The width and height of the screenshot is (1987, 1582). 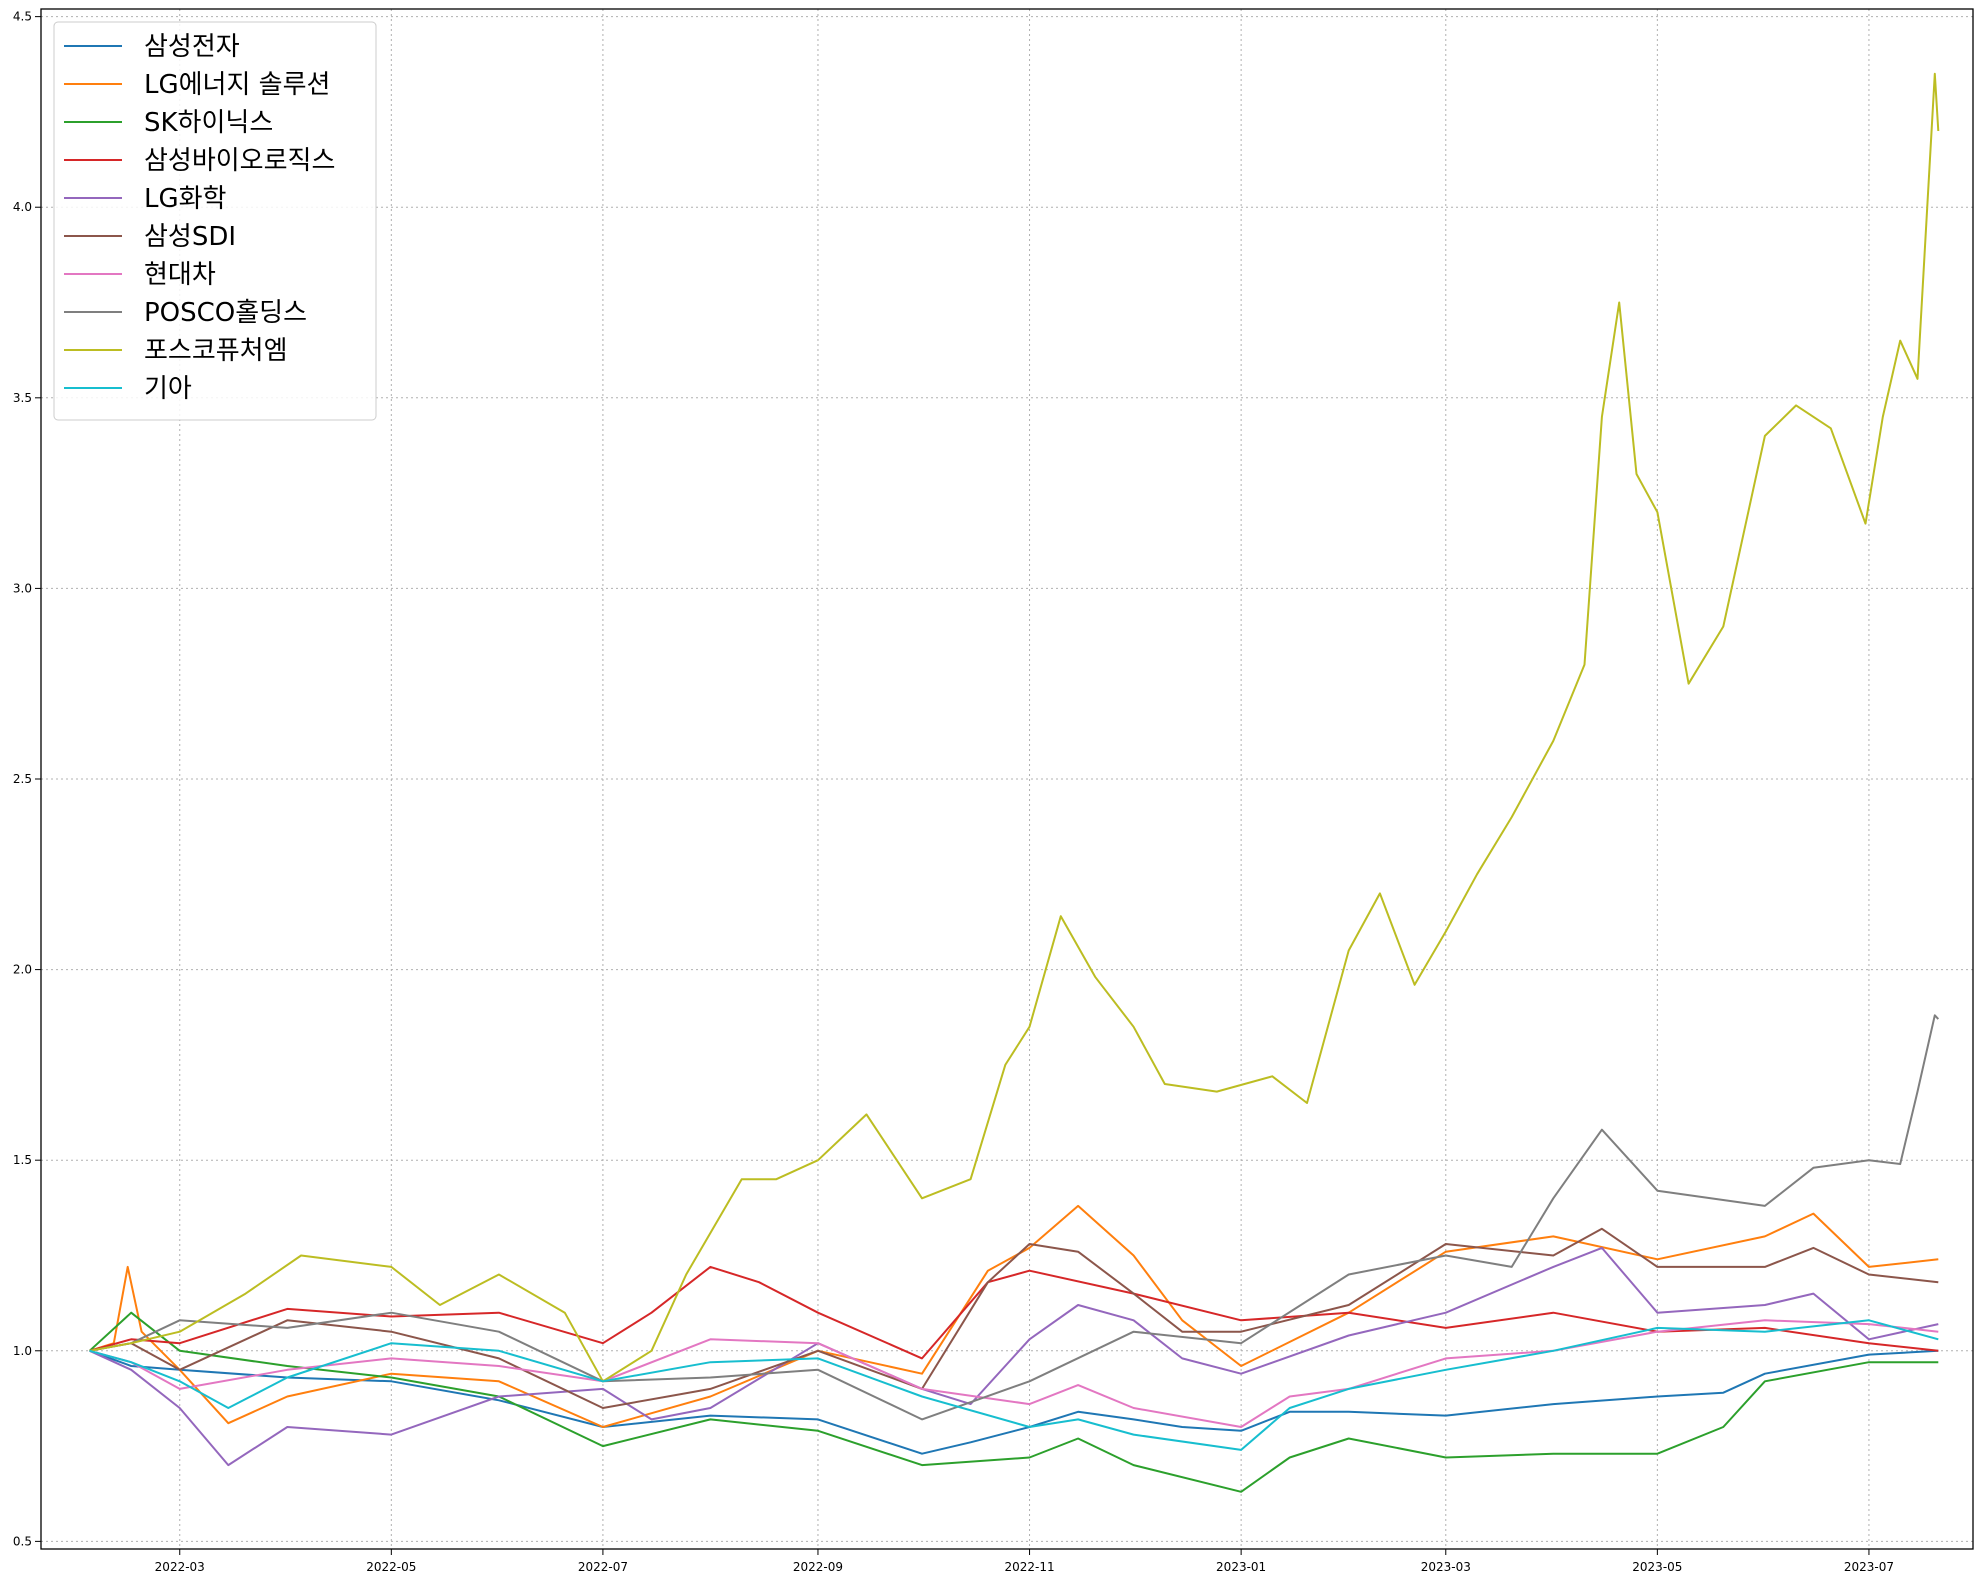 What do you see at coordinates (391, 1567) in the screenshot?
I see `x-tick-label: 2022-05` at bounding box center [391, 1567].